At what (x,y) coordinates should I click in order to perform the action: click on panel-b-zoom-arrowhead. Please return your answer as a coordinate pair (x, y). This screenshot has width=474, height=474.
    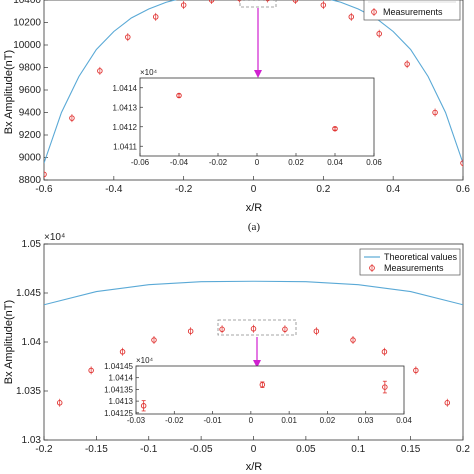
    Looking at the image, I should click on (257, 364).